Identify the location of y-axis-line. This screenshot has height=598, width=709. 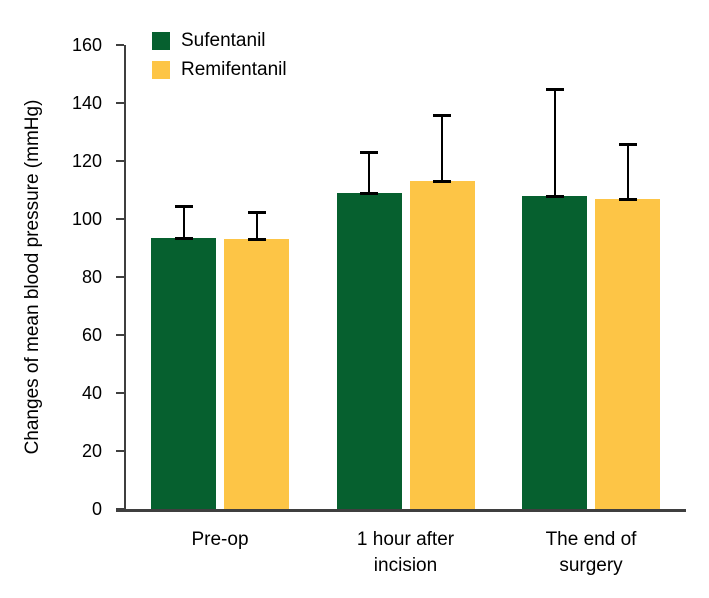
(125, 278).